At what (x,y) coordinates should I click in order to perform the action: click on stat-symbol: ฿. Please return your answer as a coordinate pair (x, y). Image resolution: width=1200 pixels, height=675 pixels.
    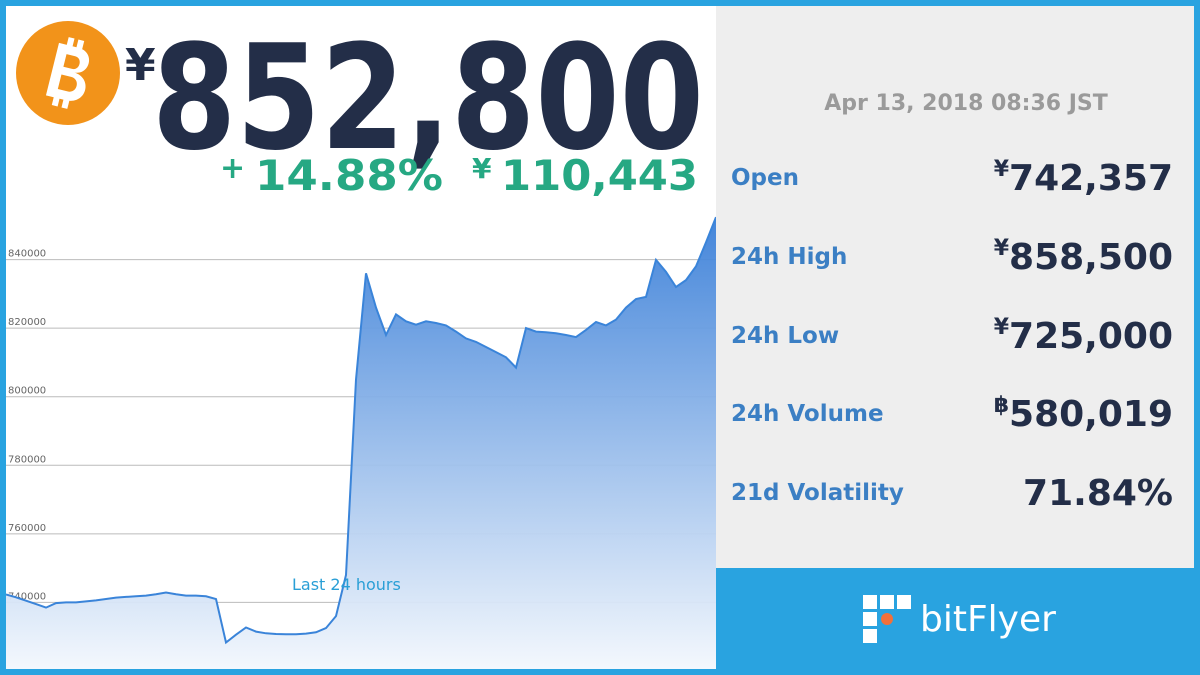
    Looking at the image, I should click on (1001, 405).